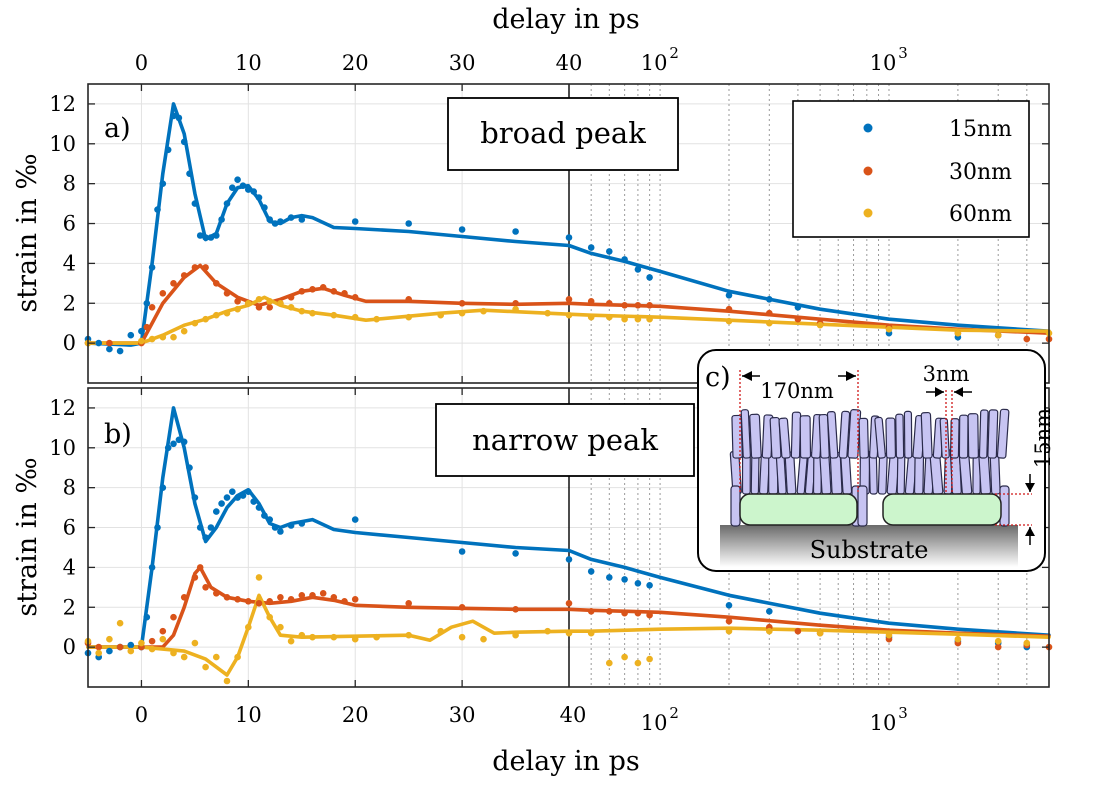  I want to click on width-label: 170nm, so click(797, 391).